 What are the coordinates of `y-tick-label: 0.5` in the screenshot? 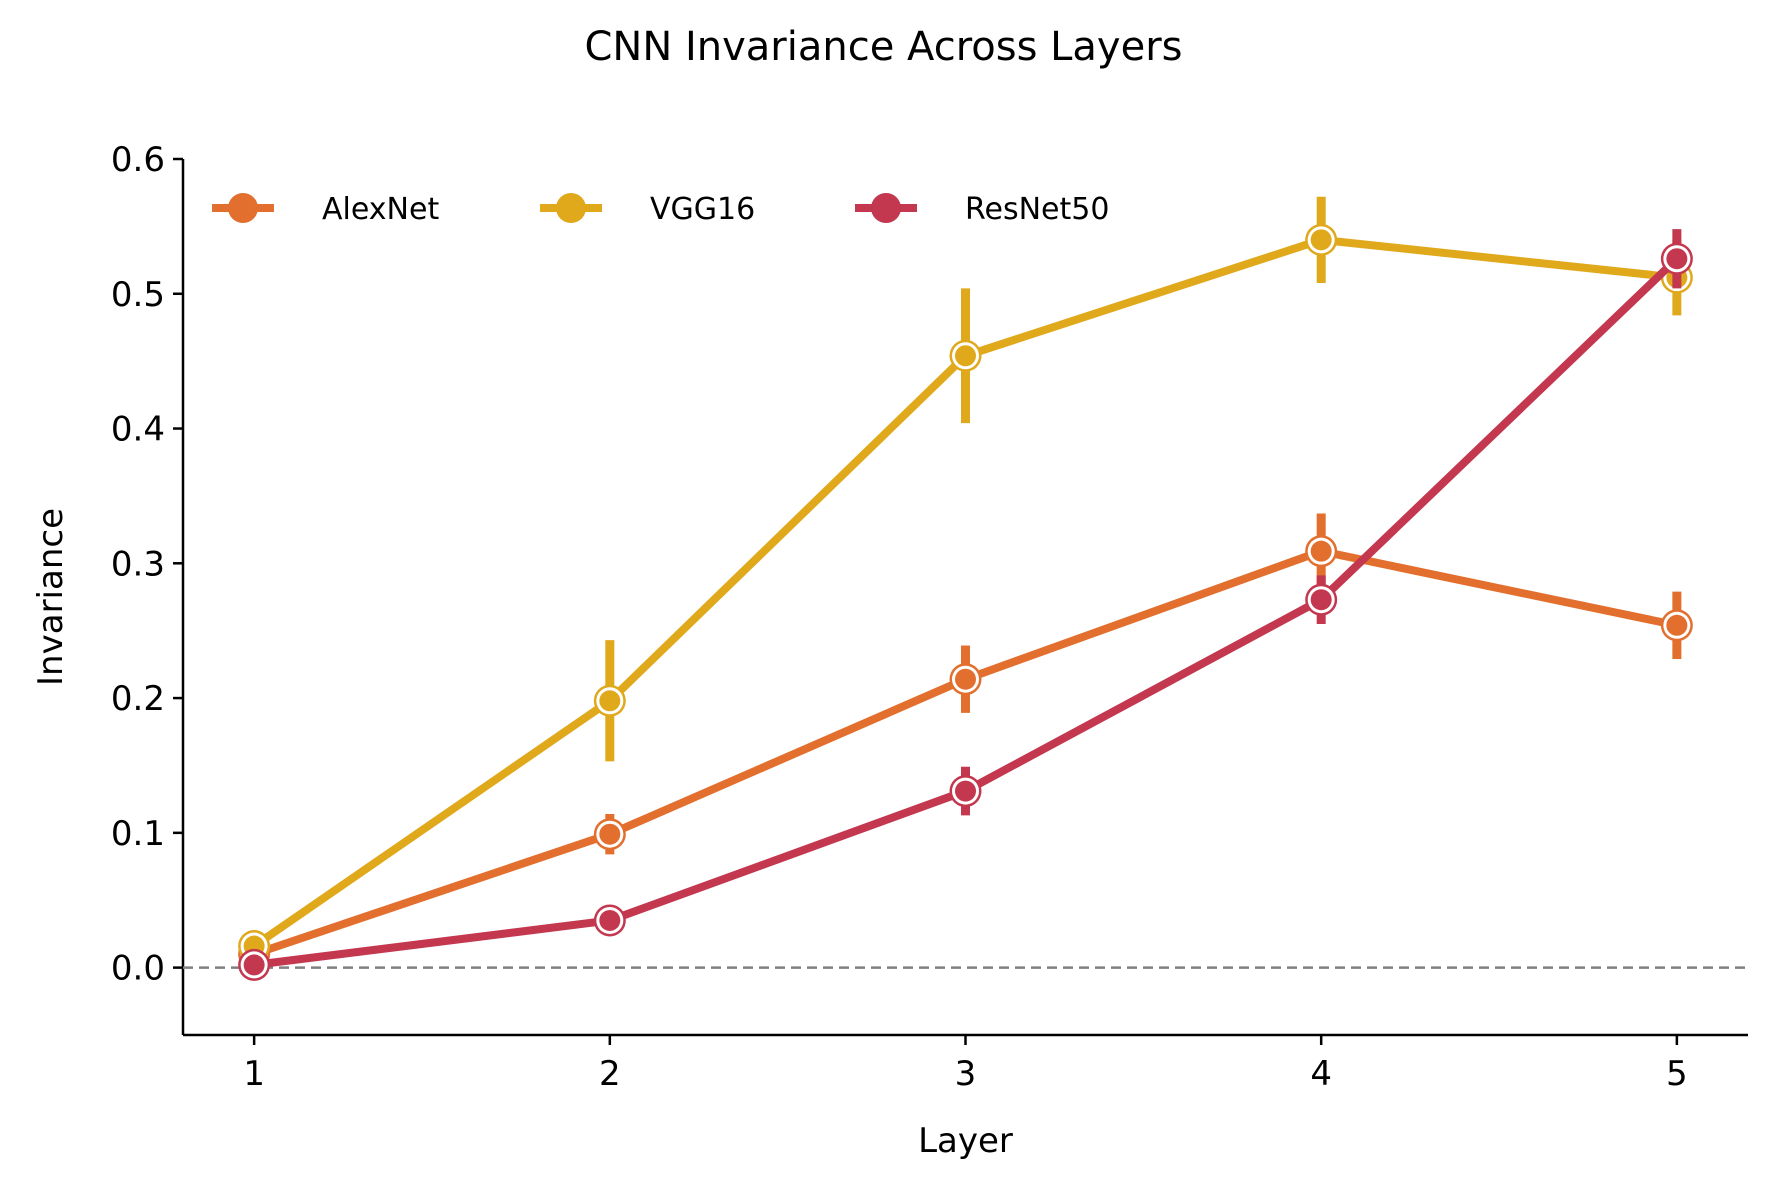 It's located at (138, 295).